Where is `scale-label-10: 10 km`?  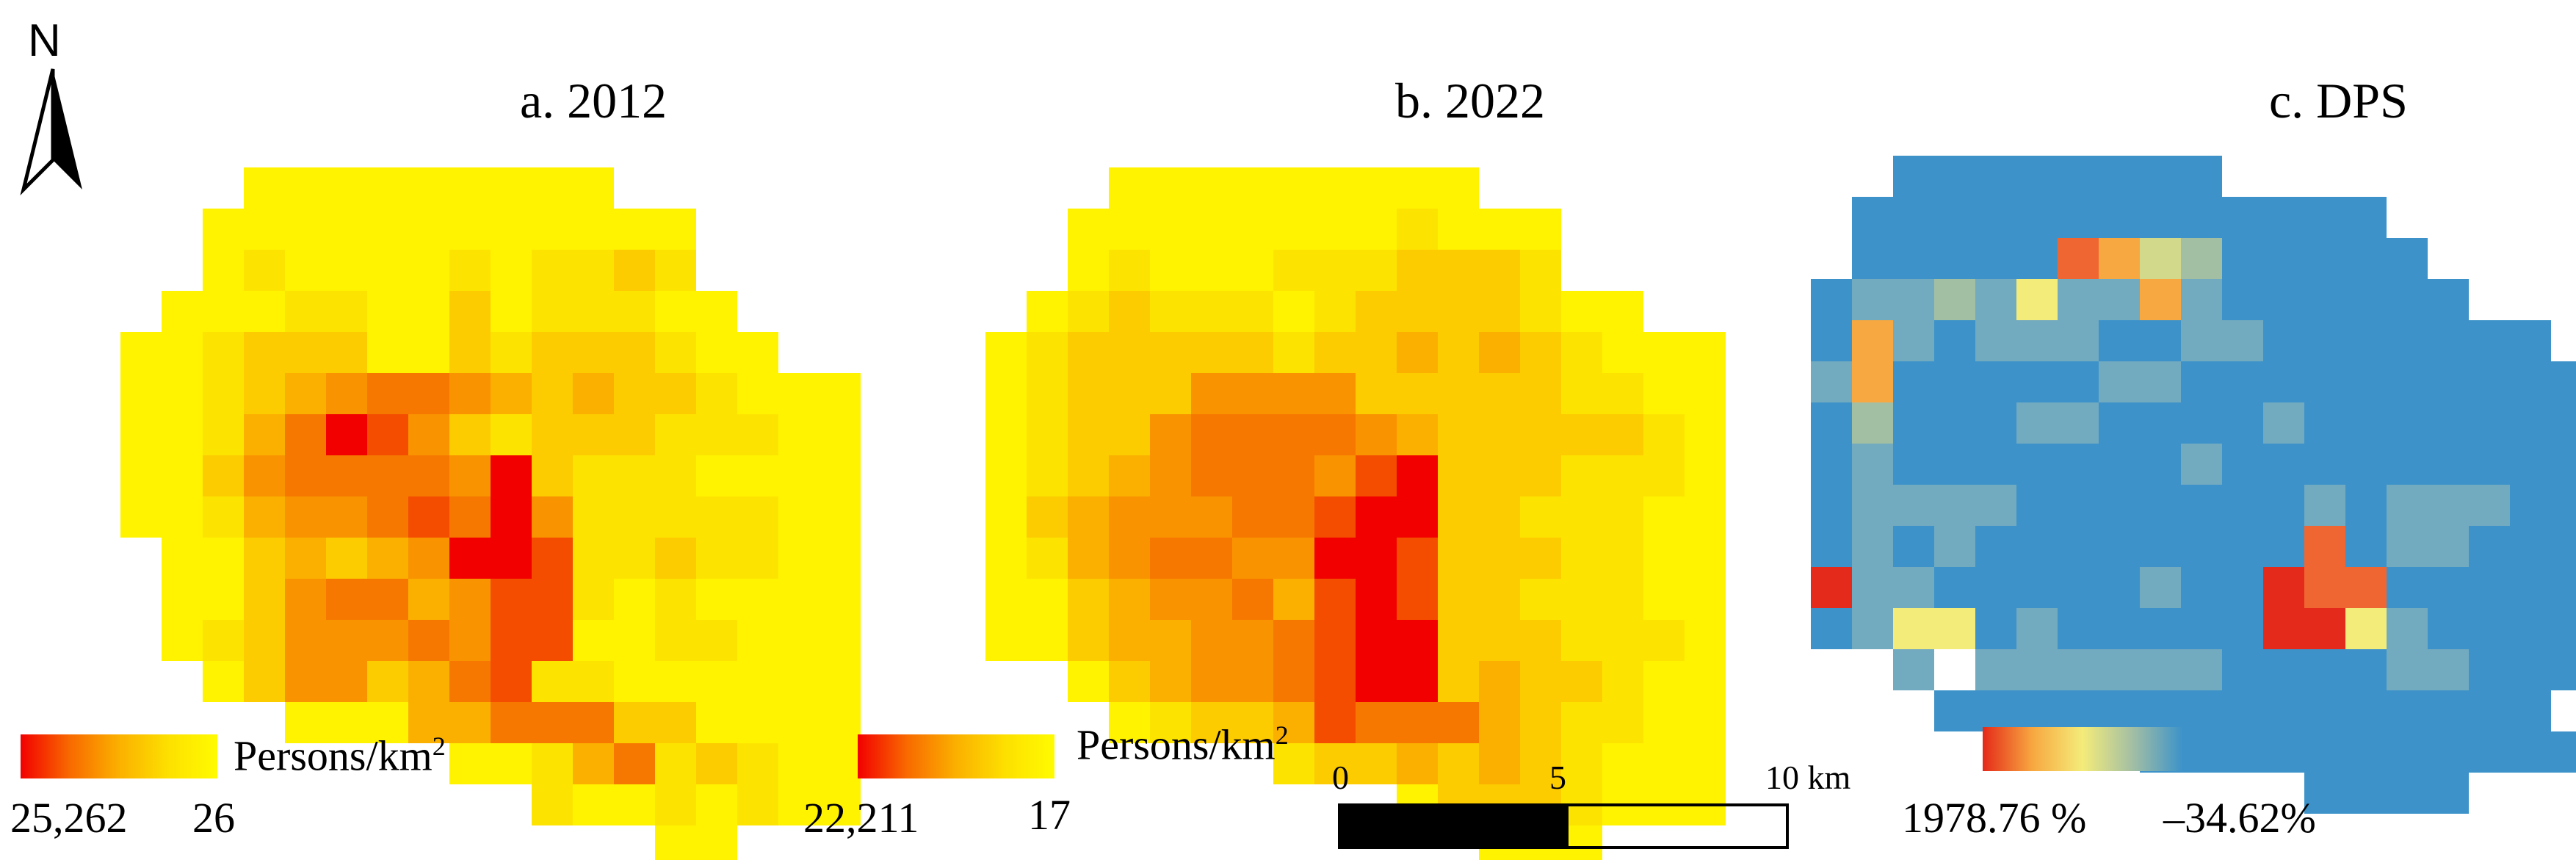 scale-label-10: 10 km is located at coordinates (1808, 777).